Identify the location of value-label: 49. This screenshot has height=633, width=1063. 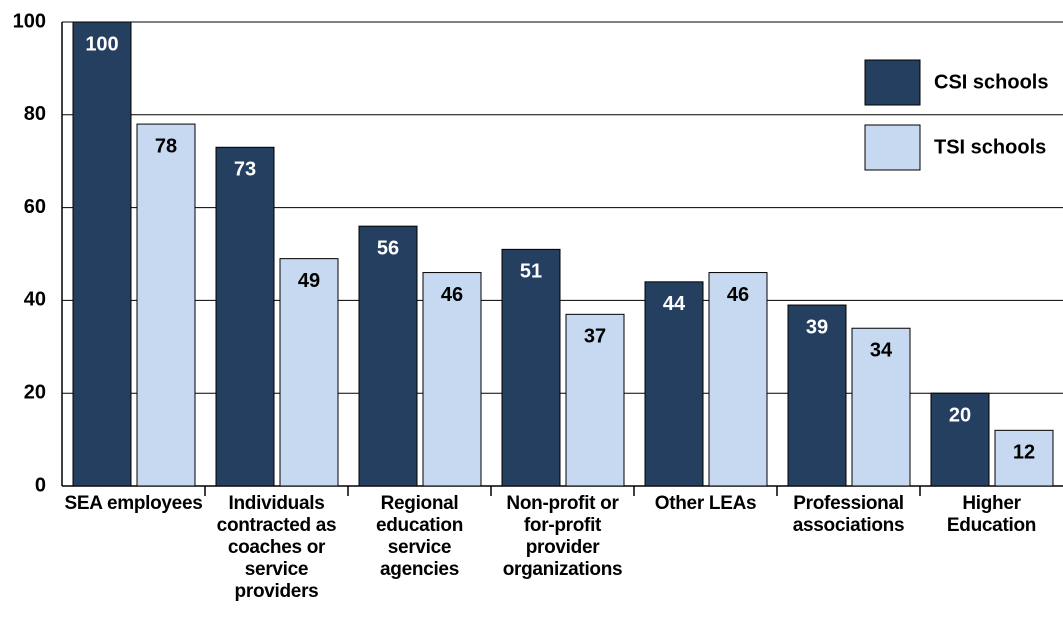
(309, 281).